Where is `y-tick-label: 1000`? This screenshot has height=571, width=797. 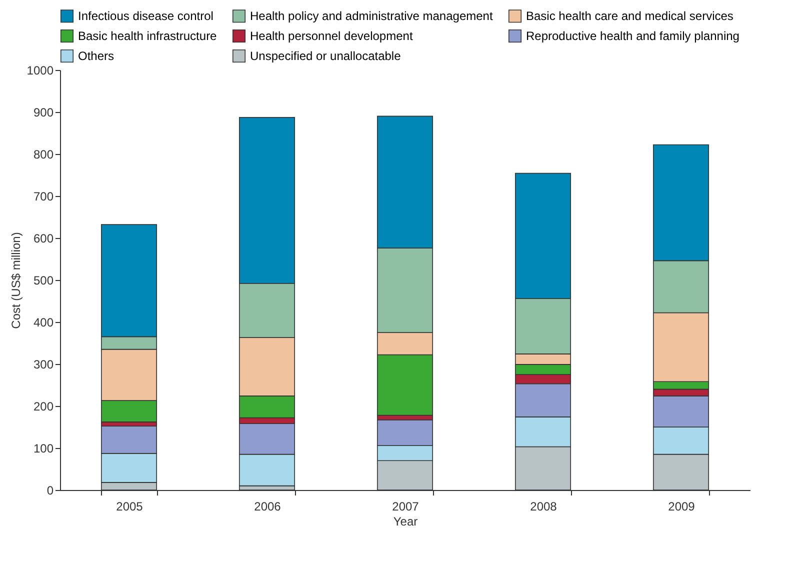 y-tick-label: 1000 is located at coordinates (40, 71).